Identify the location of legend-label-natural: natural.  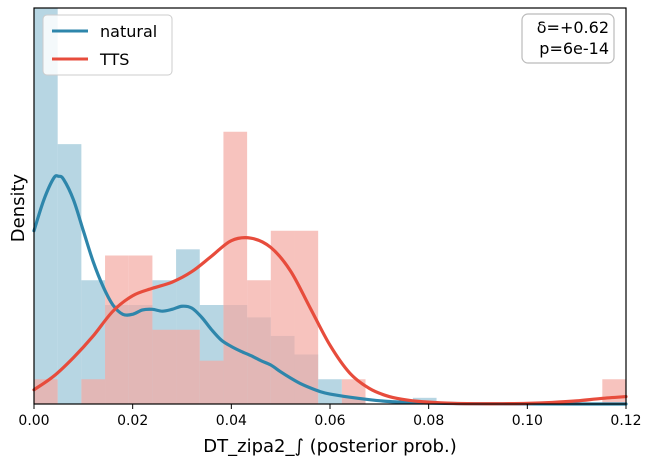
(128, 31).